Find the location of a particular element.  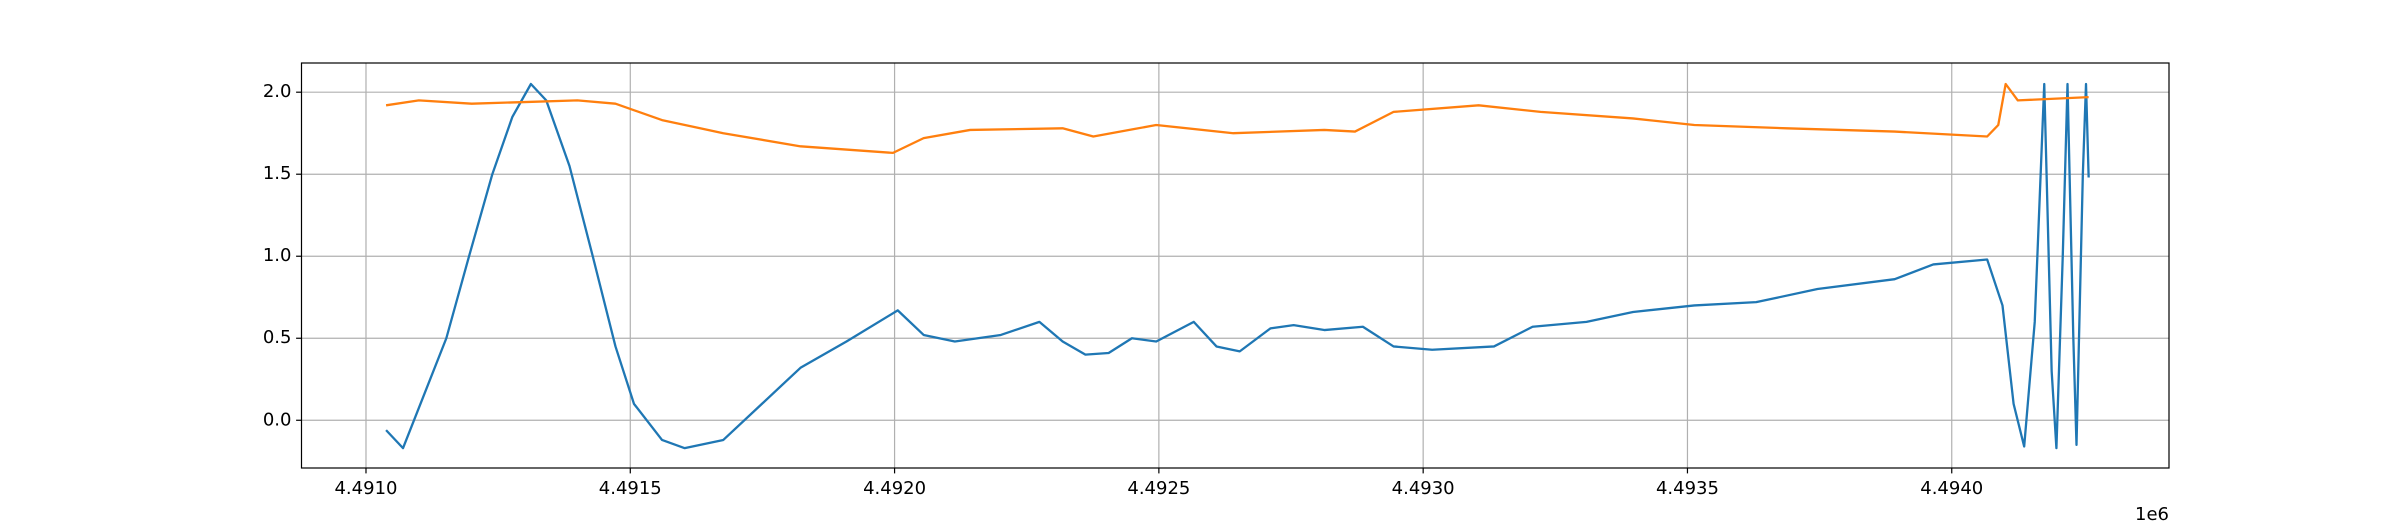

x-tick-label: 4.4910 is located at coordinates (365, 488).